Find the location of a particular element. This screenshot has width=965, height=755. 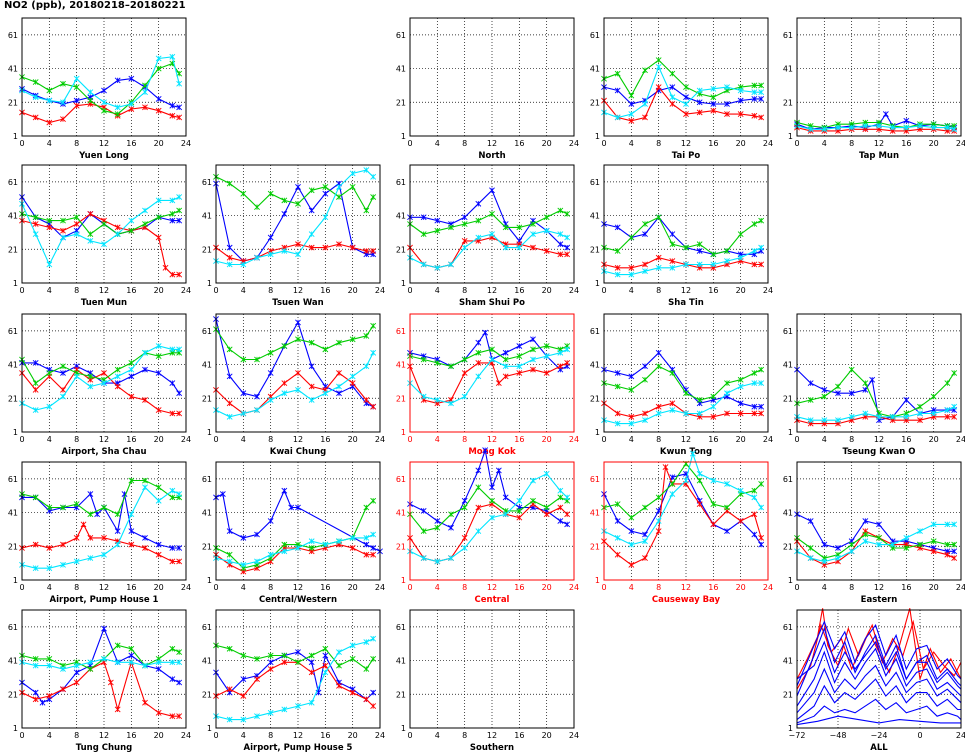

panel-title: Central is located at coordinates (492, 600).